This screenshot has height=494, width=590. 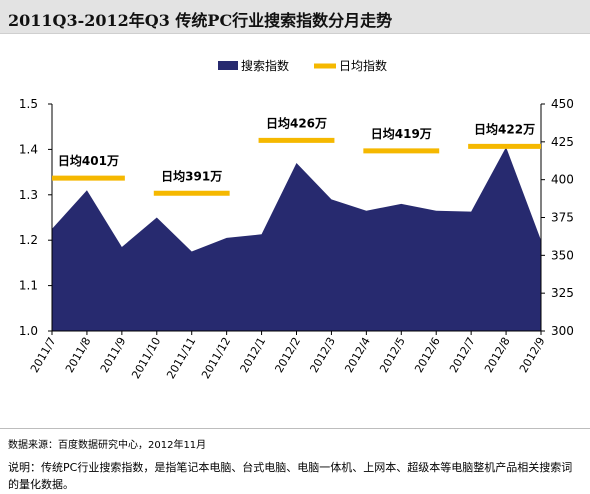 I want to click on x-tick-label: 2012/7, so click(x=462, y=355).